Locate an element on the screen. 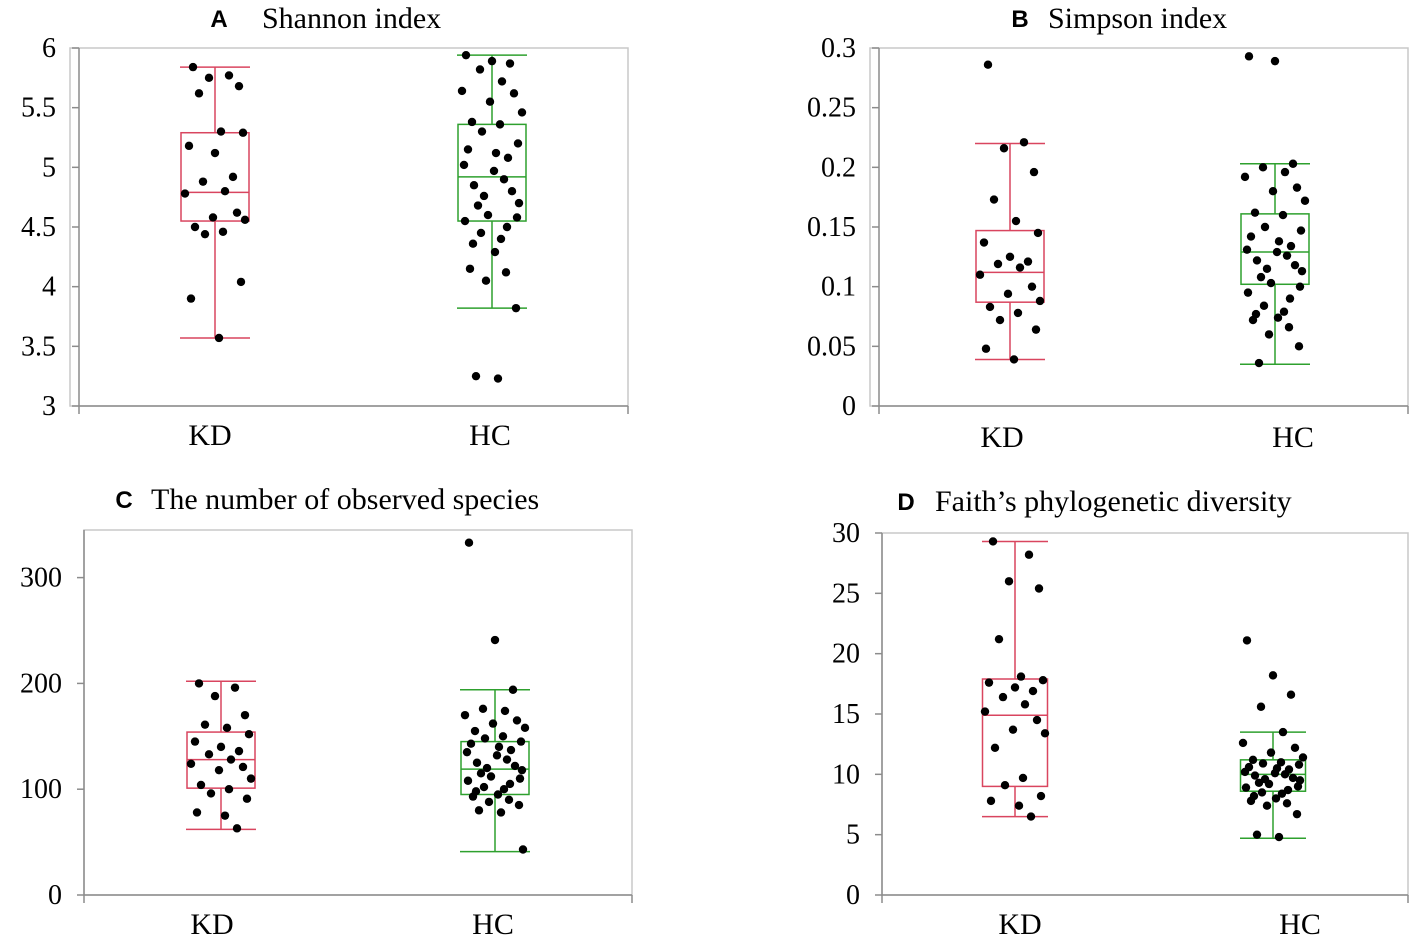 This screenshot has height=946, width=1417. panel-letter: B is located at coordinates (1019, 19).